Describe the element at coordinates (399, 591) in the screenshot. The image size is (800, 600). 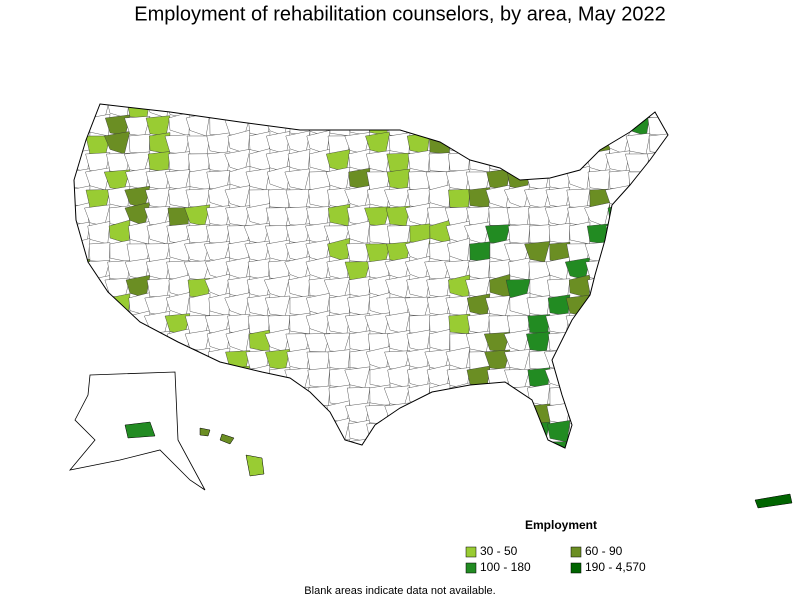
I see `footnote: Blank areas indicate data not available.` at that location.